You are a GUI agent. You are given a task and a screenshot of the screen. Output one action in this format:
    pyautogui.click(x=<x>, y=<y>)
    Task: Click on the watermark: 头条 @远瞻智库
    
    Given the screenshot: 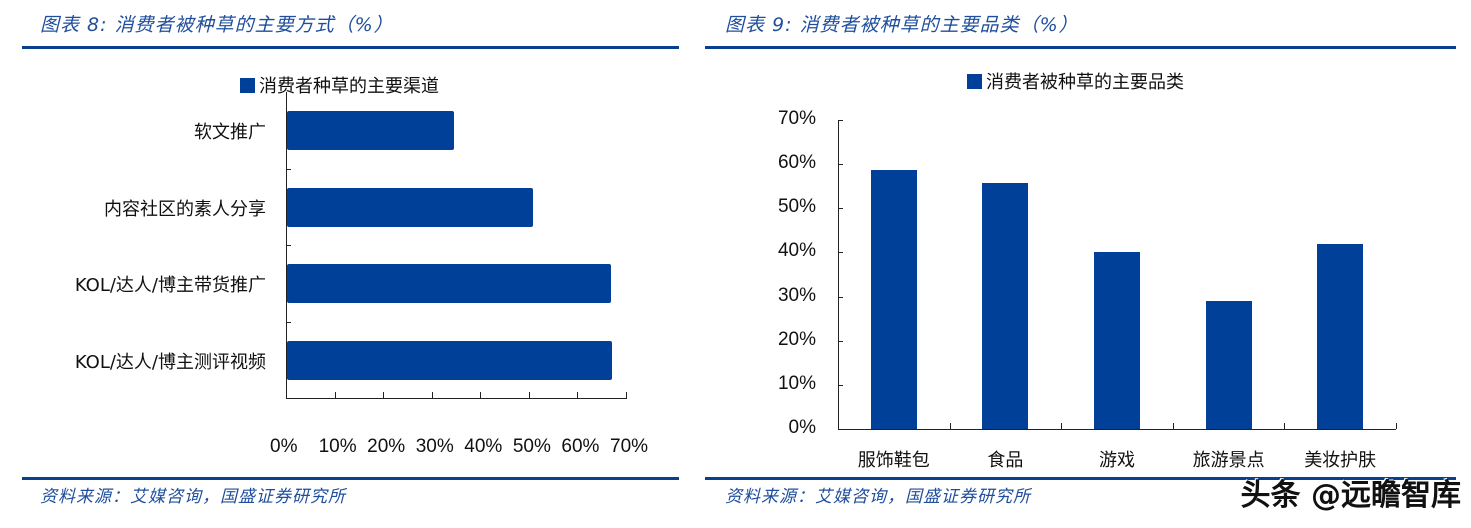 What is the action you would take?
    pyautogui.click(x=1350, y=495)
    